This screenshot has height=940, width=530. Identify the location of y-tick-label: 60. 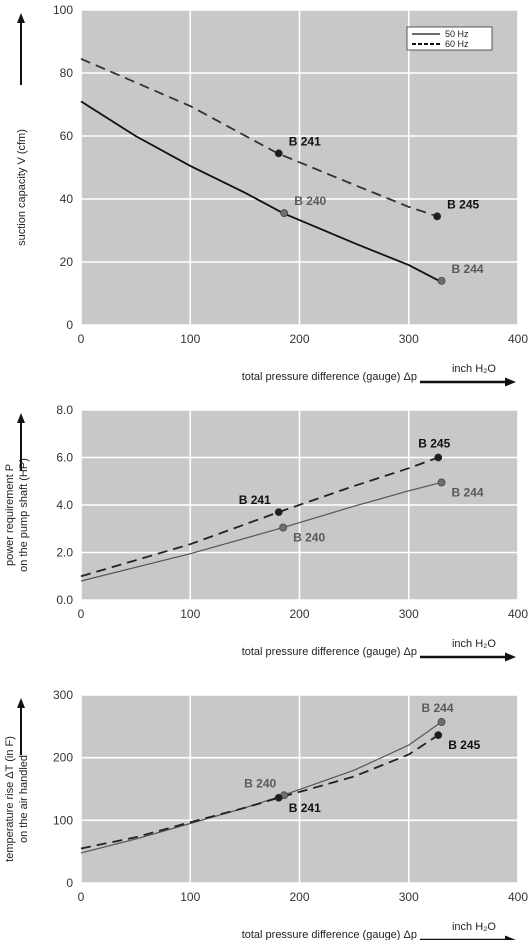
(67, 136).